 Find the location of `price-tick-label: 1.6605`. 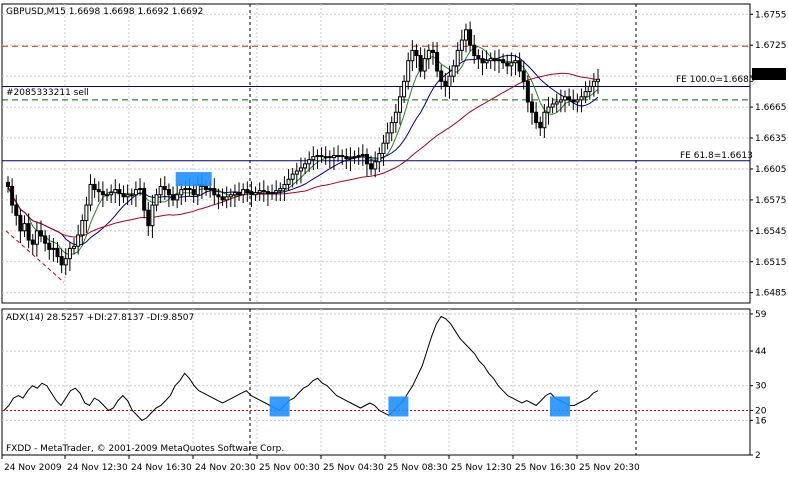

price-tick-label: 1.6605 is located at coordinates (771, 170).